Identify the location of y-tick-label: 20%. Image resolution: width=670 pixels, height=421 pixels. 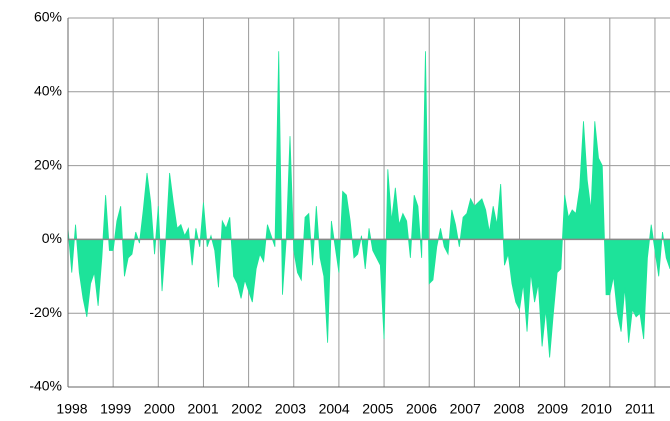
(48, 164).